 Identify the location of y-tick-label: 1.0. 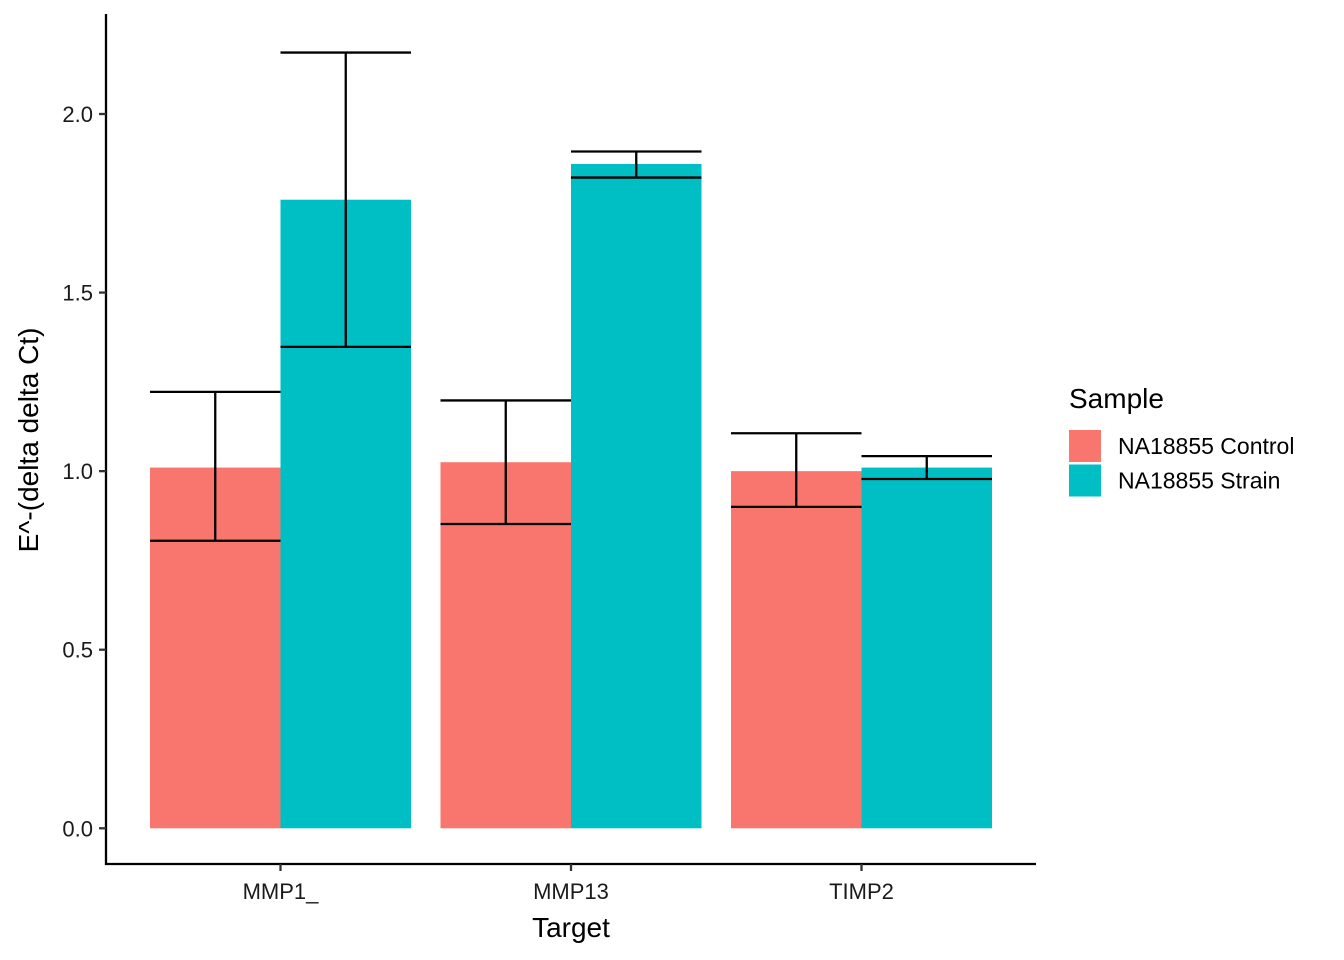
(77, 471).